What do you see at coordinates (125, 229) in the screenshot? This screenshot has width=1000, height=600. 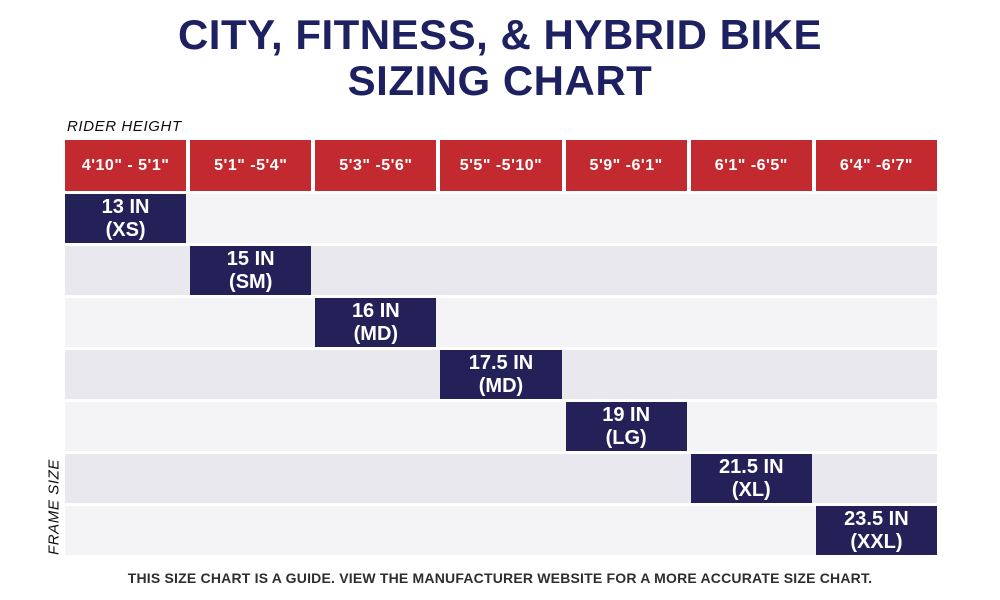 I see `frame-size-code: (XS)` at bounding box center [125, 229].